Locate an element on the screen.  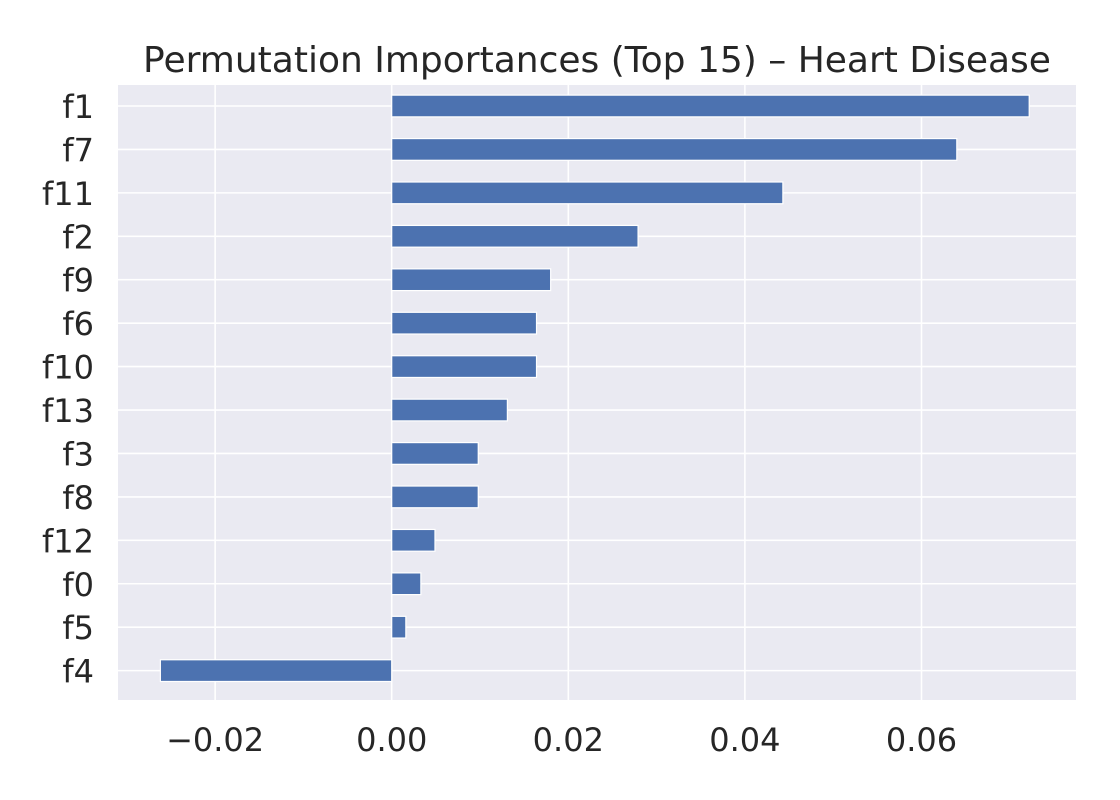
x-tick-label: 0.00 is located at coordinates (391, 740).